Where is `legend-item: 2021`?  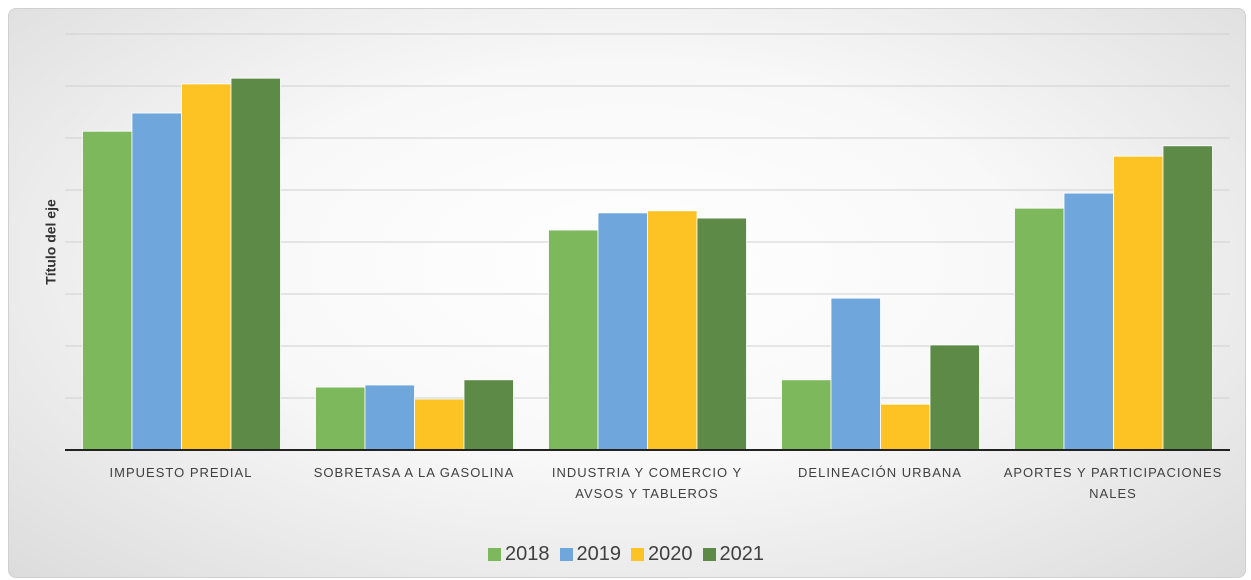 legend-item: 2021 is located at coordinates (733, 554).